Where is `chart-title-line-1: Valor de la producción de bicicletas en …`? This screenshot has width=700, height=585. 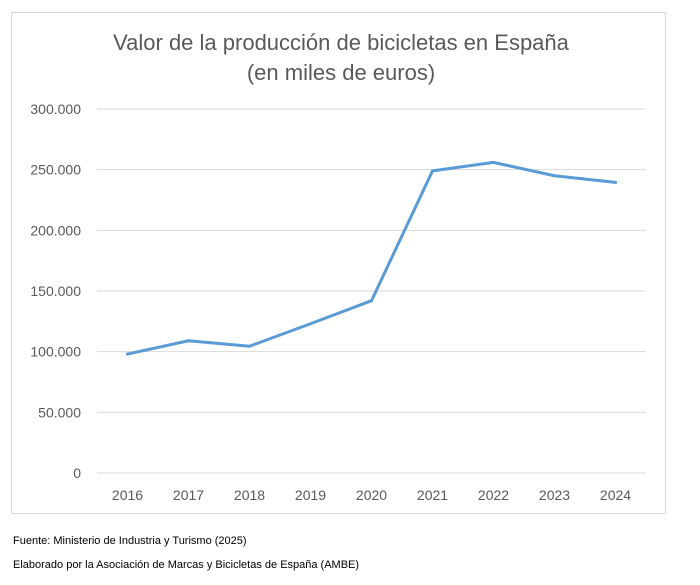 chart-title-line-1: Valor de la producción de bicicletas en … is located at coordinates (341, 42).